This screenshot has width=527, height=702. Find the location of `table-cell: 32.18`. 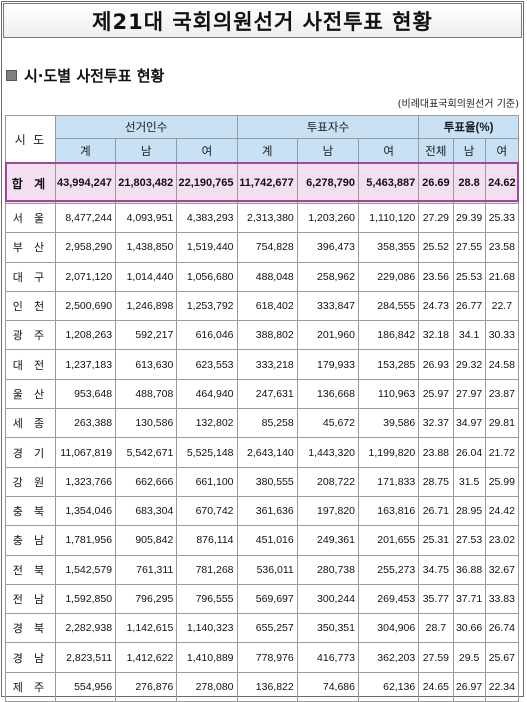

table-cell: 32.18 is located at coordinates (436, 335).